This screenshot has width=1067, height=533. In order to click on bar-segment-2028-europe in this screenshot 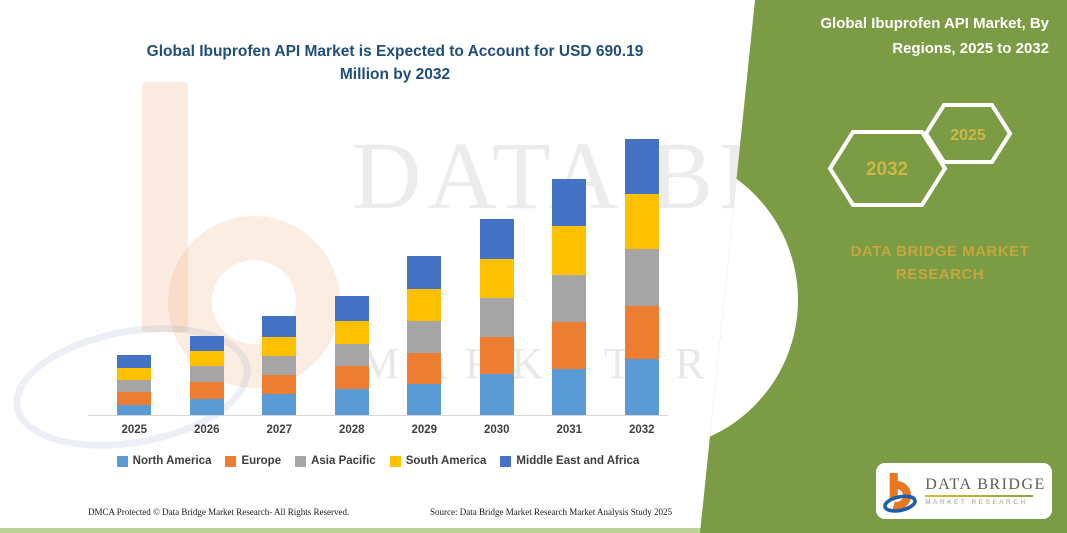, I will do `click(351, 377)`.